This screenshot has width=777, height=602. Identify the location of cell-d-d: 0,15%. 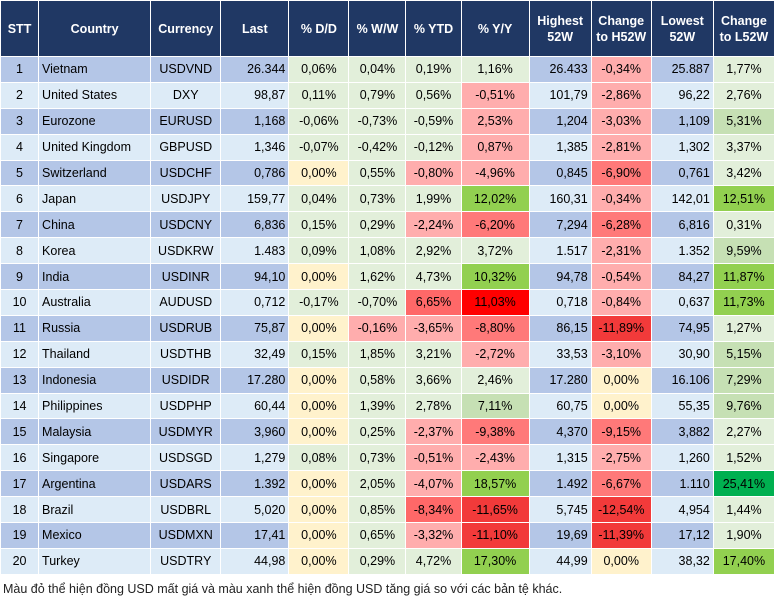
(319, 225).